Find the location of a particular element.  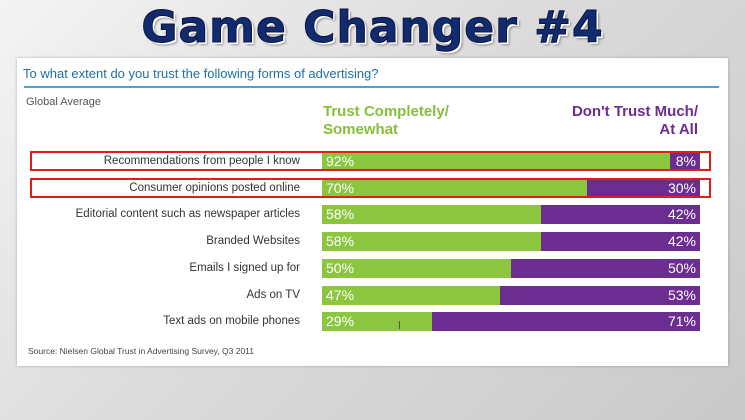

slide-headline: Game Changer #4 is located at coordinates (372, 28).